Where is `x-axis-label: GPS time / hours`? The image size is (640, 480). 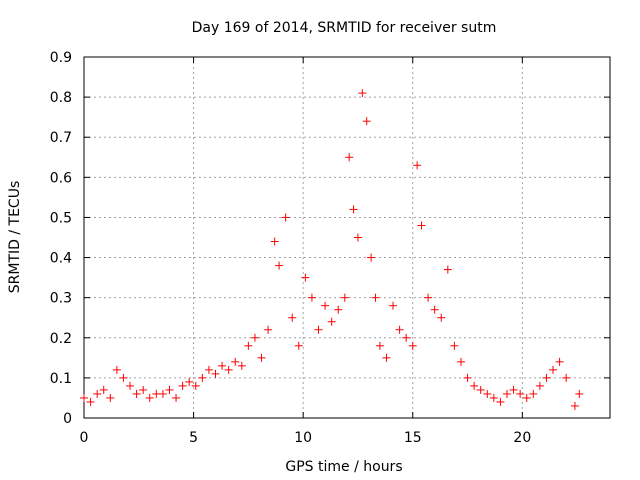
x-axis-label: GPS time / hours is located at coordinates (343, 467).